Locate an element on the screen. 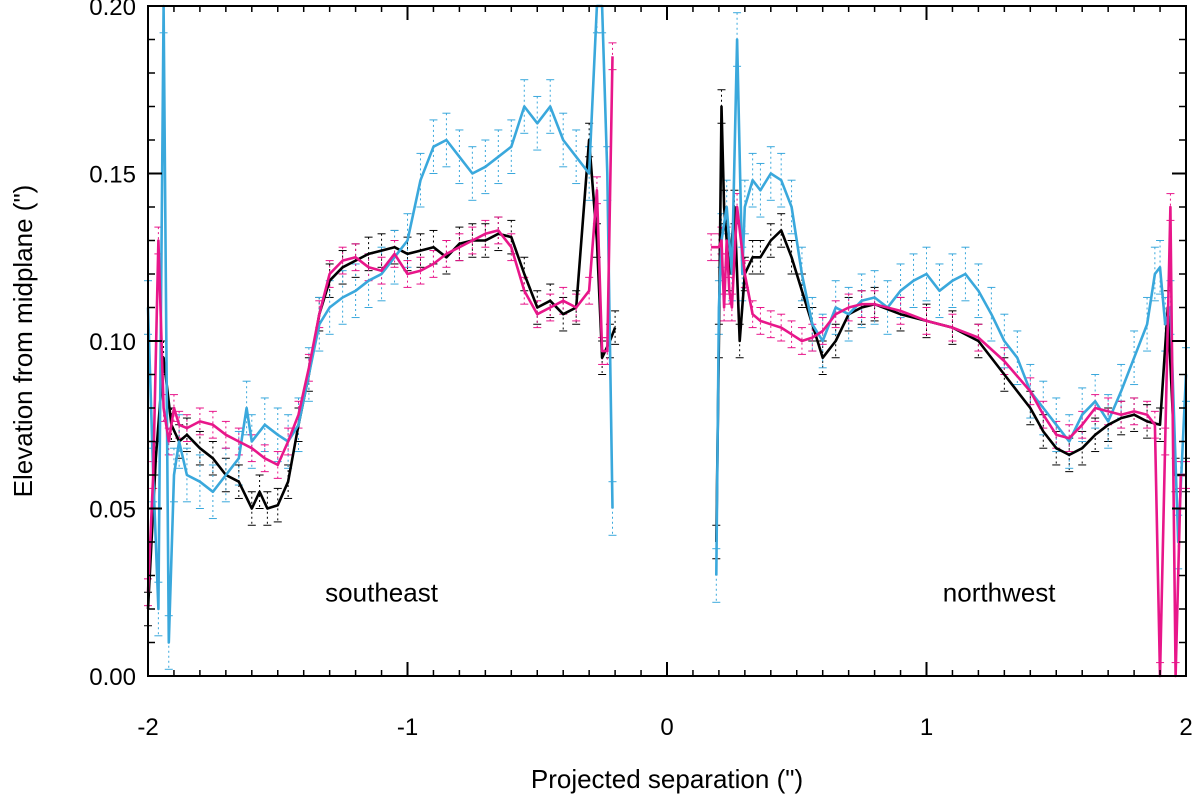 This screenshot has height=806, width=1200. annotation-northwest: northwest is located at coordinates (999, 592).